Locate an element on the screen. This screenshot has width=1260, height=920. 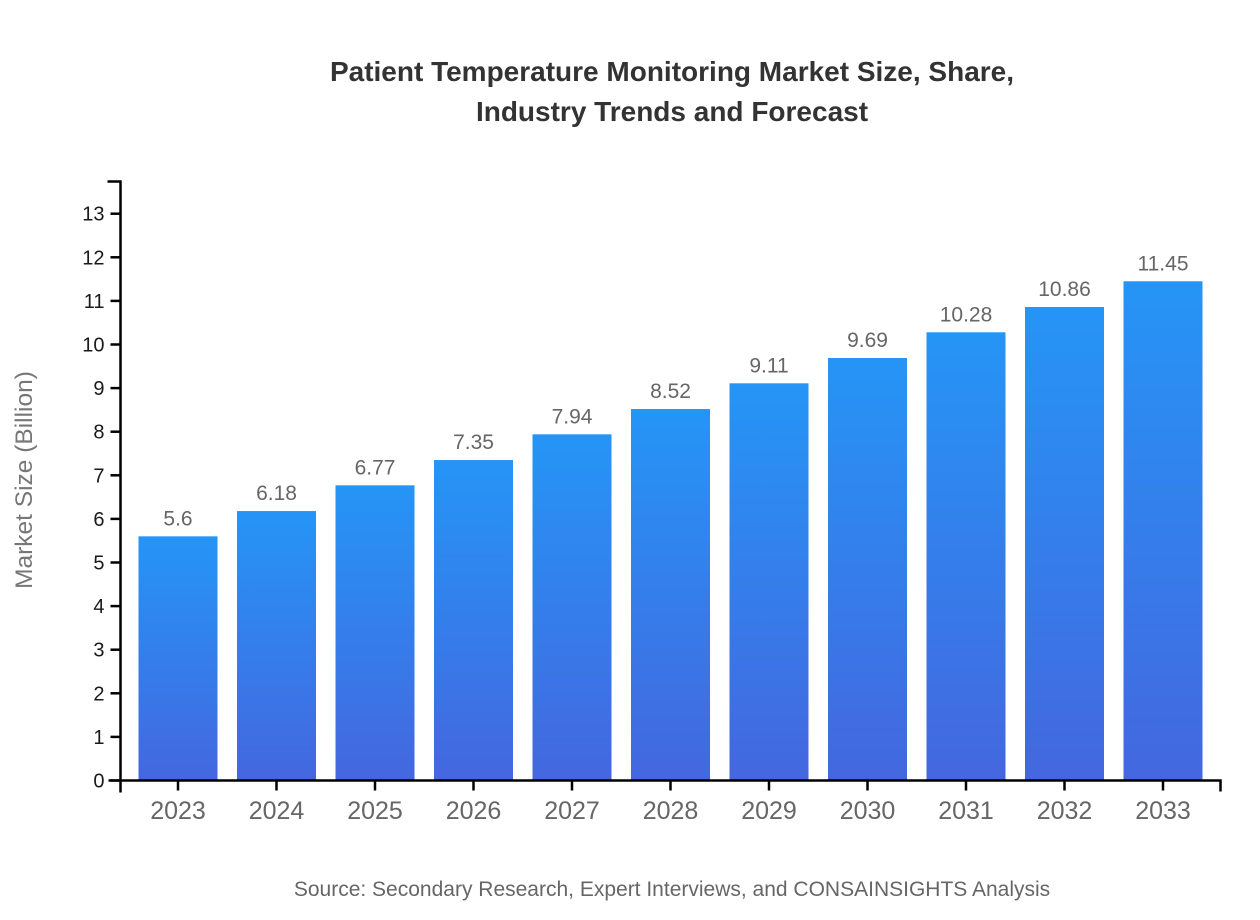
bar-value-label: 9.11 is located at coordinates (768, 365).